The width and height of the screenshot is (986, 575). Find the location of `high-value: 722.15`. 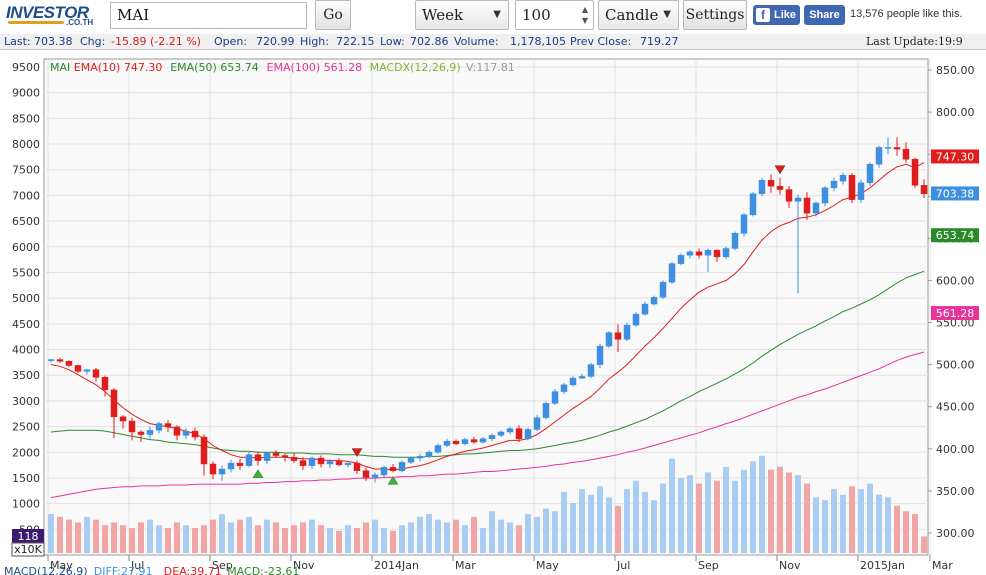

high-value: 722.15 is located at coordinates (355, 41).